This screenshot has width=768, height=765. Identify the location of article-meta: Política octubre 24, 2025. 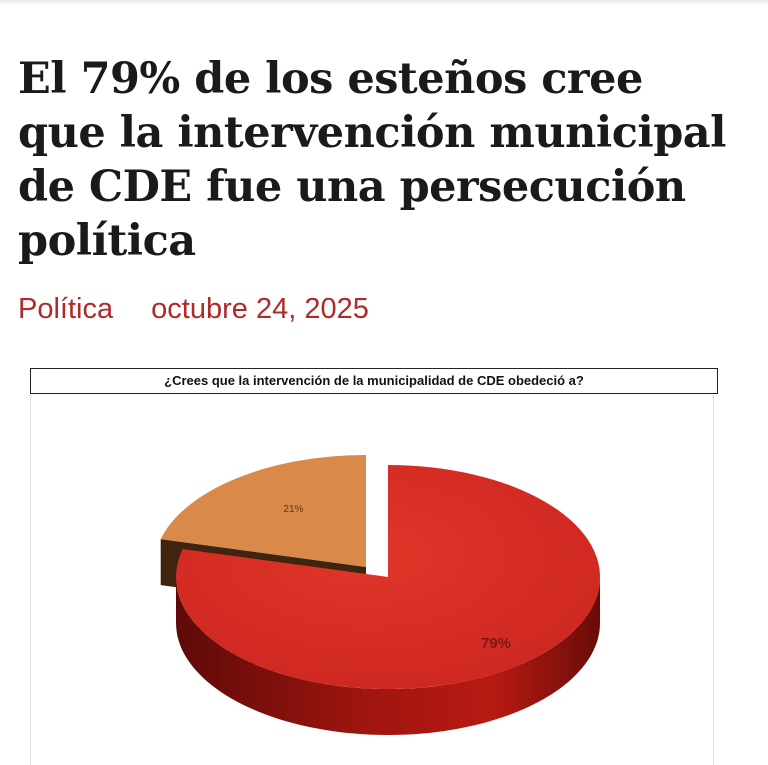
(193, 309).